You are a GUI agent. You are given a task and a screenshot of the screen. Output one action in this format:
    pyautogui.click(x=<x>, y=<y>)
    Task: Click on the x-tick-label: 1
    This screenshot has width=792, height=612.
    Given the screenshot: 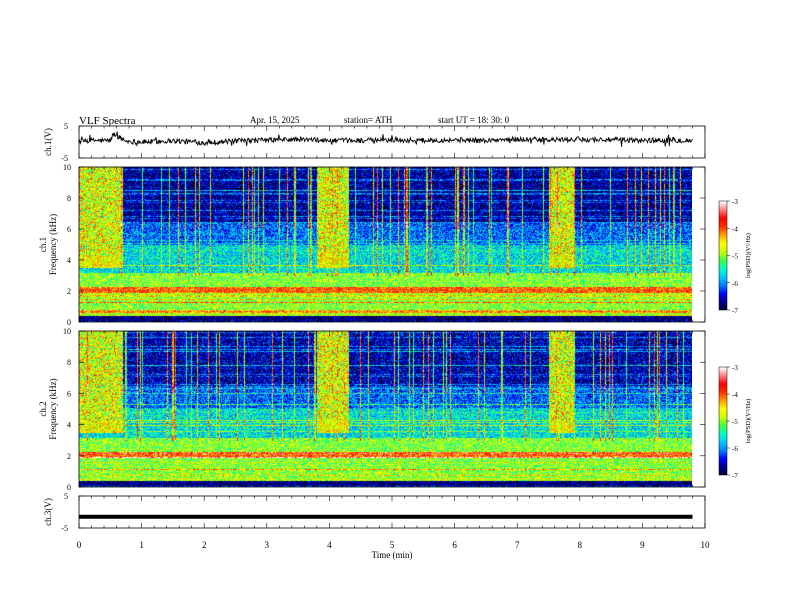 What is the action you would take?
    pyautogui.click(x=141, y=545)
    